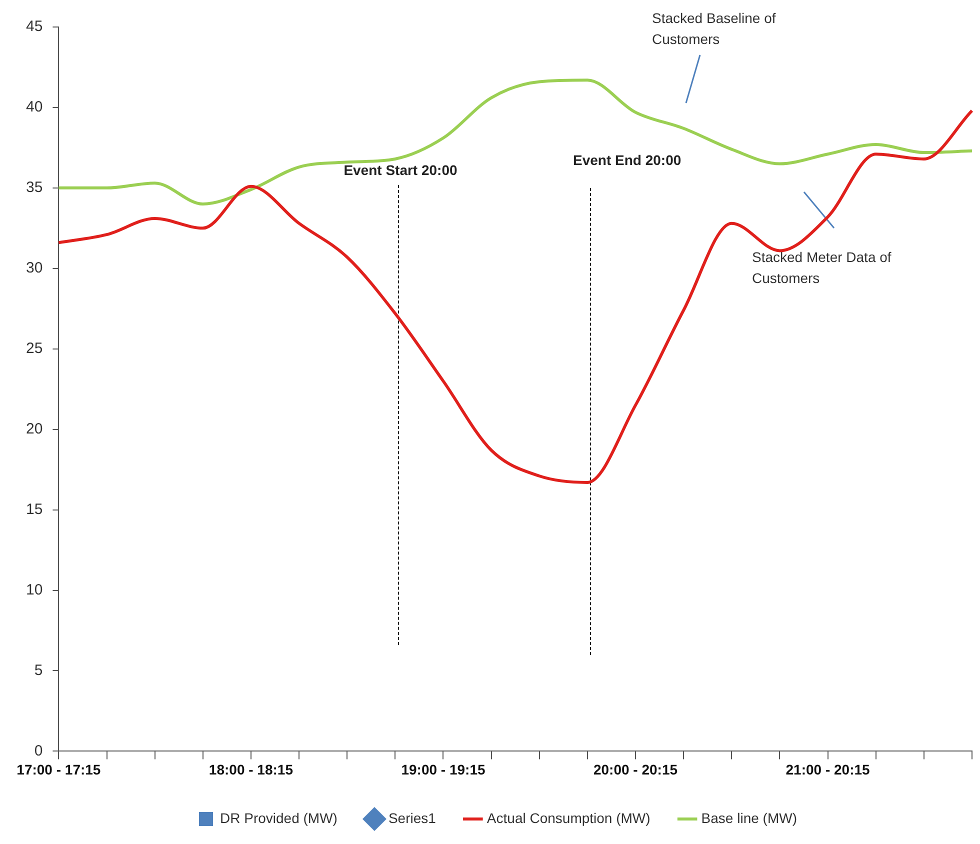 The image size is (980, 844). Describe the element at coordinates (635, 769) in the screenshot. I see `x-tick-label: 20:00 - 20:15` at that location.